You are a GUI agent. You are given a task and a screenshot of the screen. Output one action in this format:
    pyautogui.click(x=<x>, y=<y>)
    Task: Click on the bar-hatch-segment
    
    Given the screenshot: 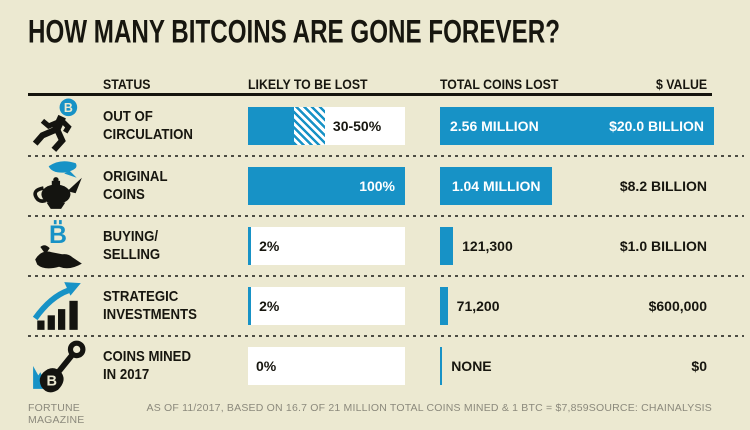 What is the action you would take?
    pyautogui.click(x=309, y=126)
    